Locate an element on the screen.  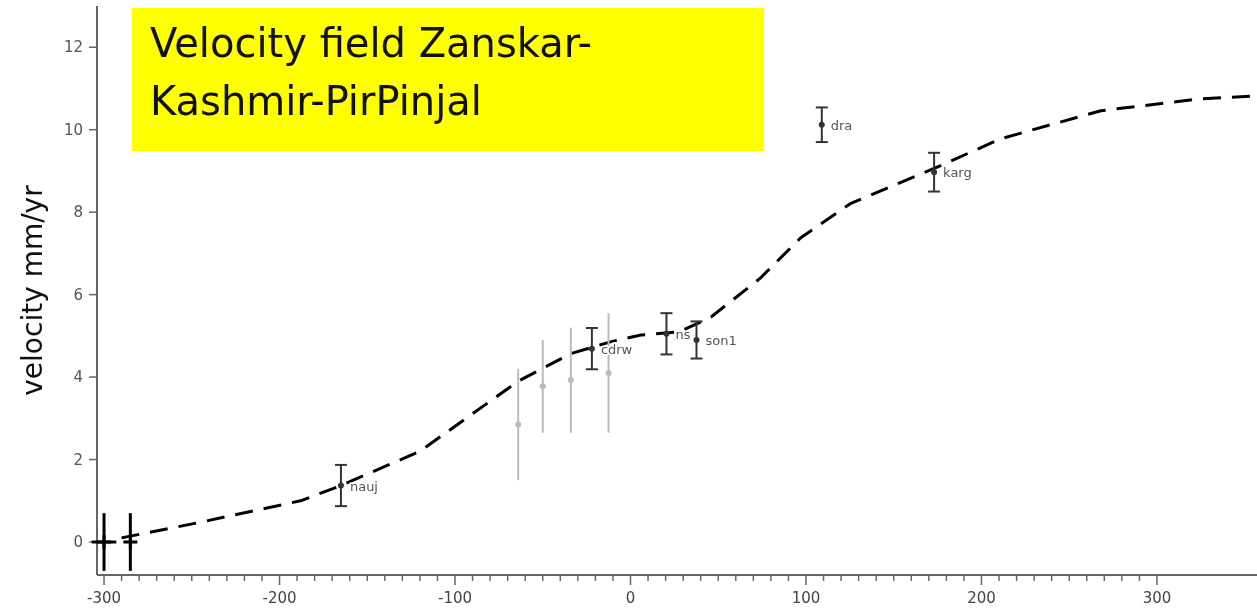
y-tick-label: 4 is located at coordinates (78, 377).